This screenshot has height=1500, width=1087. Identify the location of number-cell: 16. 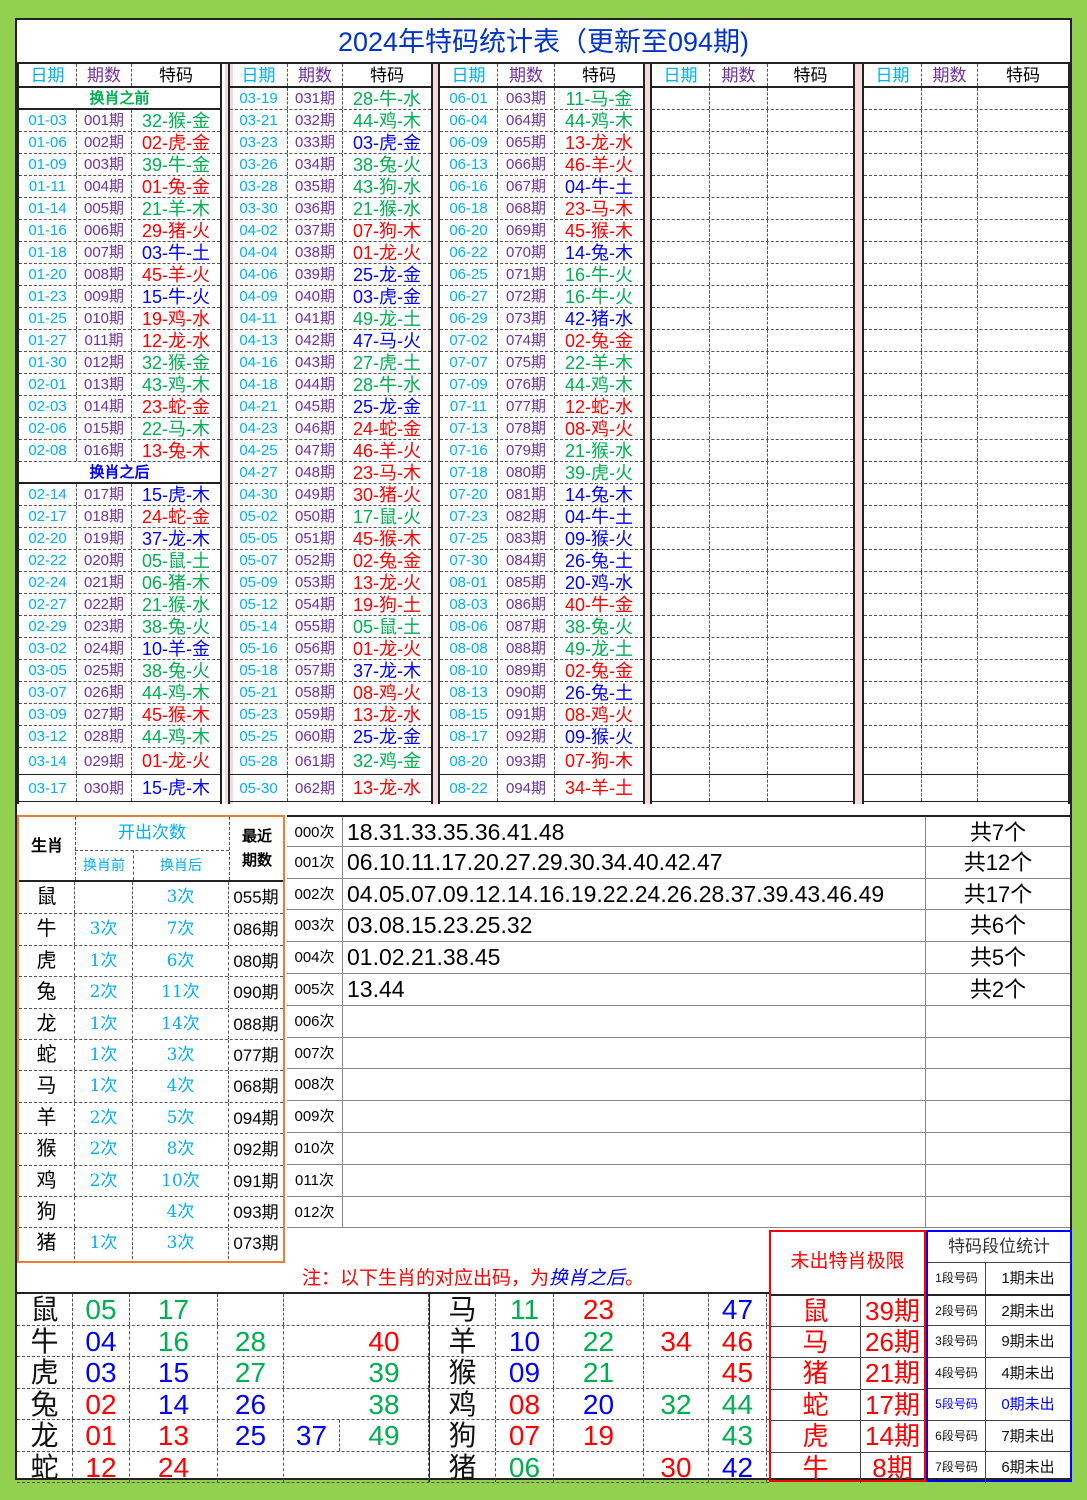
(174, 1340).